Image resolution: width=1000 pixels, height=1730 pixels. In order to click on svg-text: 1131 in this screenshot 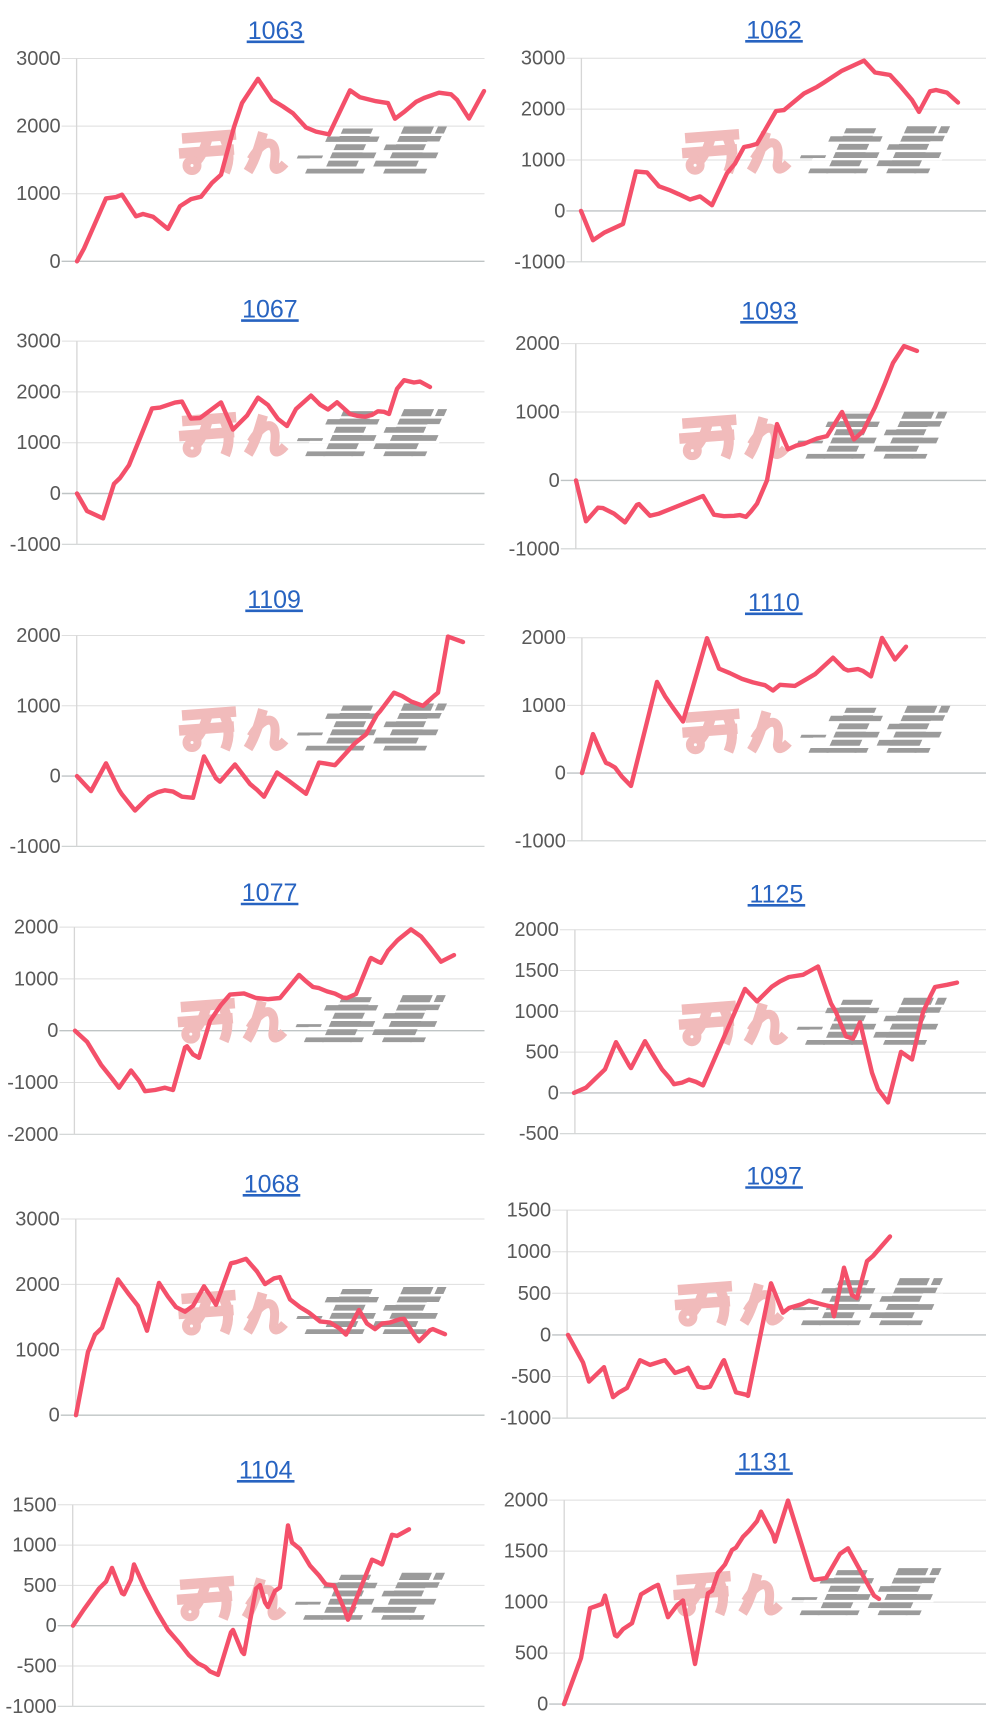, I will do `click(764, 1463)`.